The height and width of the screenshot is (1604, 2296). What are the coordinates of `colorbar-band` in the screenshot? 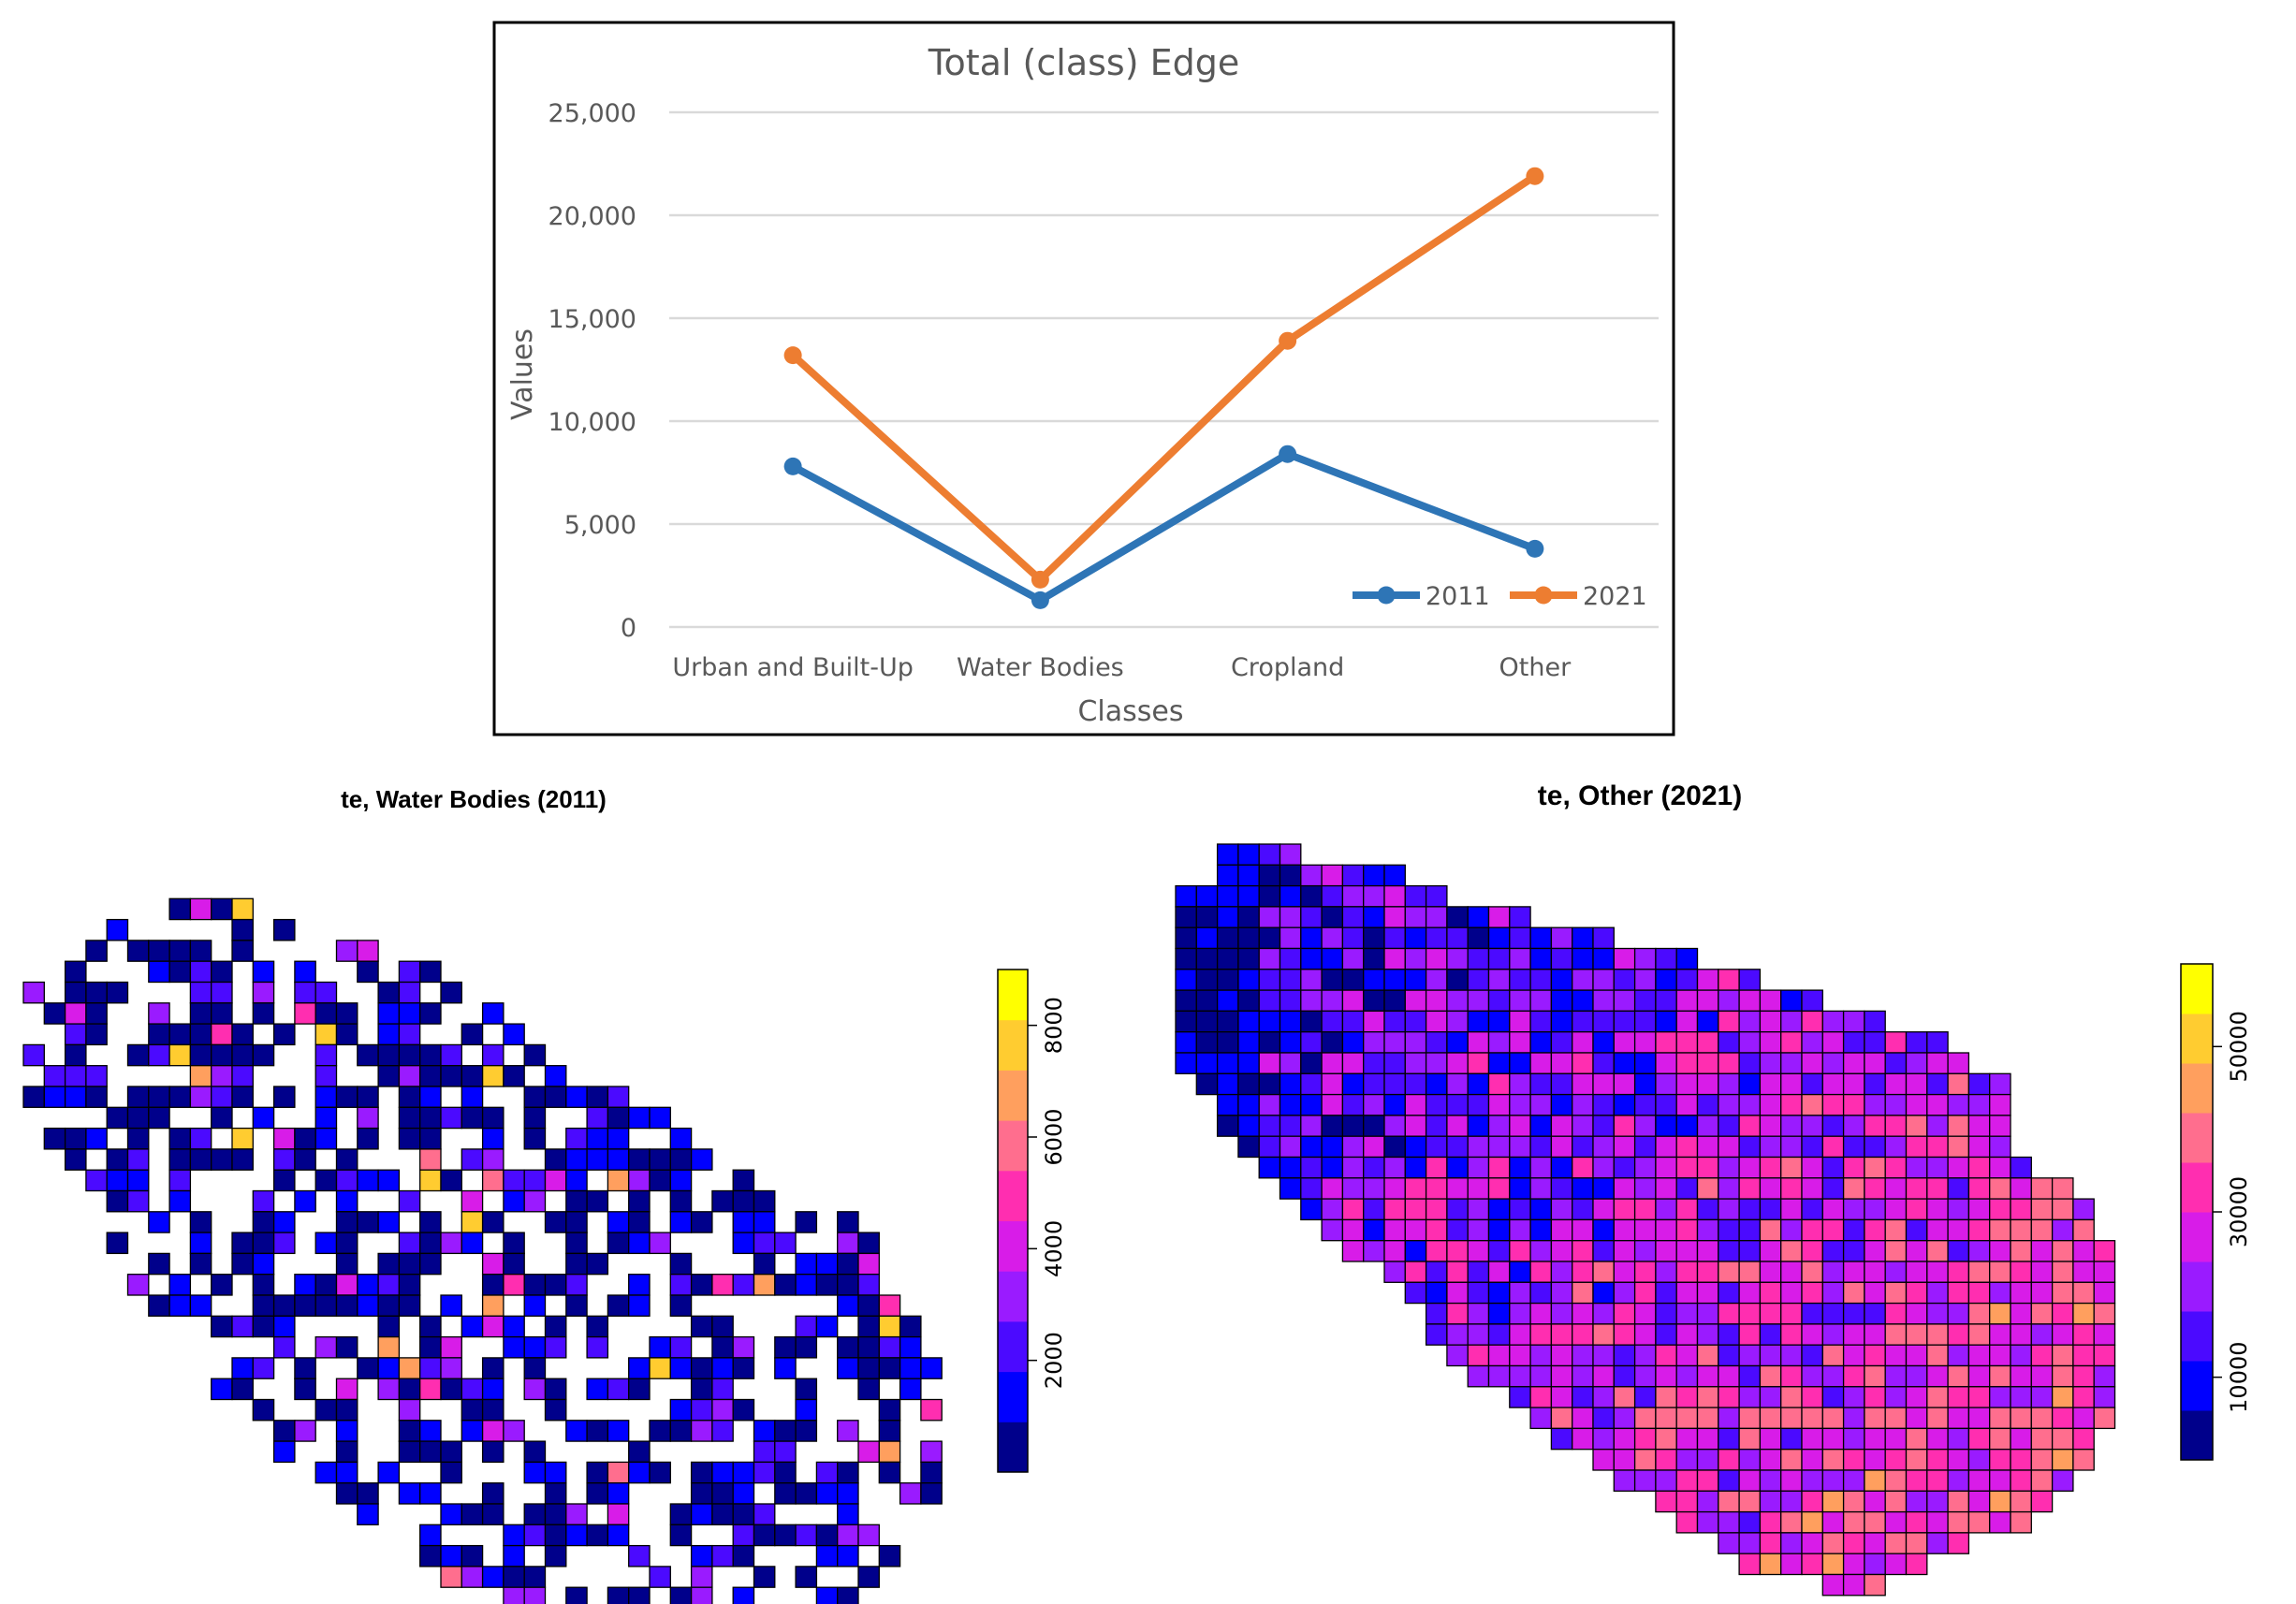 It's located at (2197, 989).